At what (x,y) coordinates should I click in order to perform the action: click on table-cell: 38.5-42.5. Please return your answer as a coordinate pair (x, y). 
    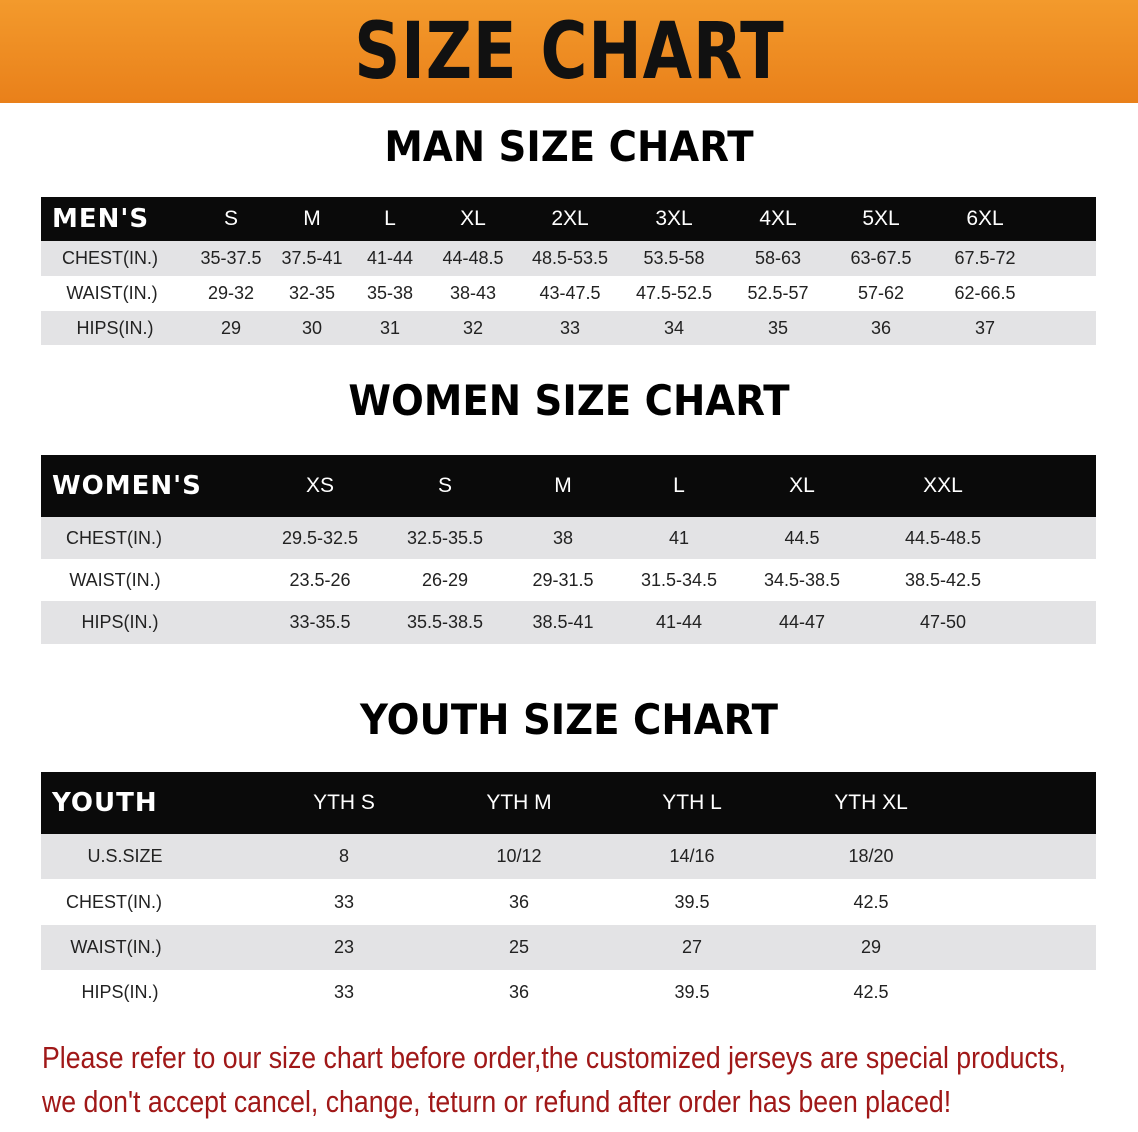
    Looking at the image, I should click on (943, 579).